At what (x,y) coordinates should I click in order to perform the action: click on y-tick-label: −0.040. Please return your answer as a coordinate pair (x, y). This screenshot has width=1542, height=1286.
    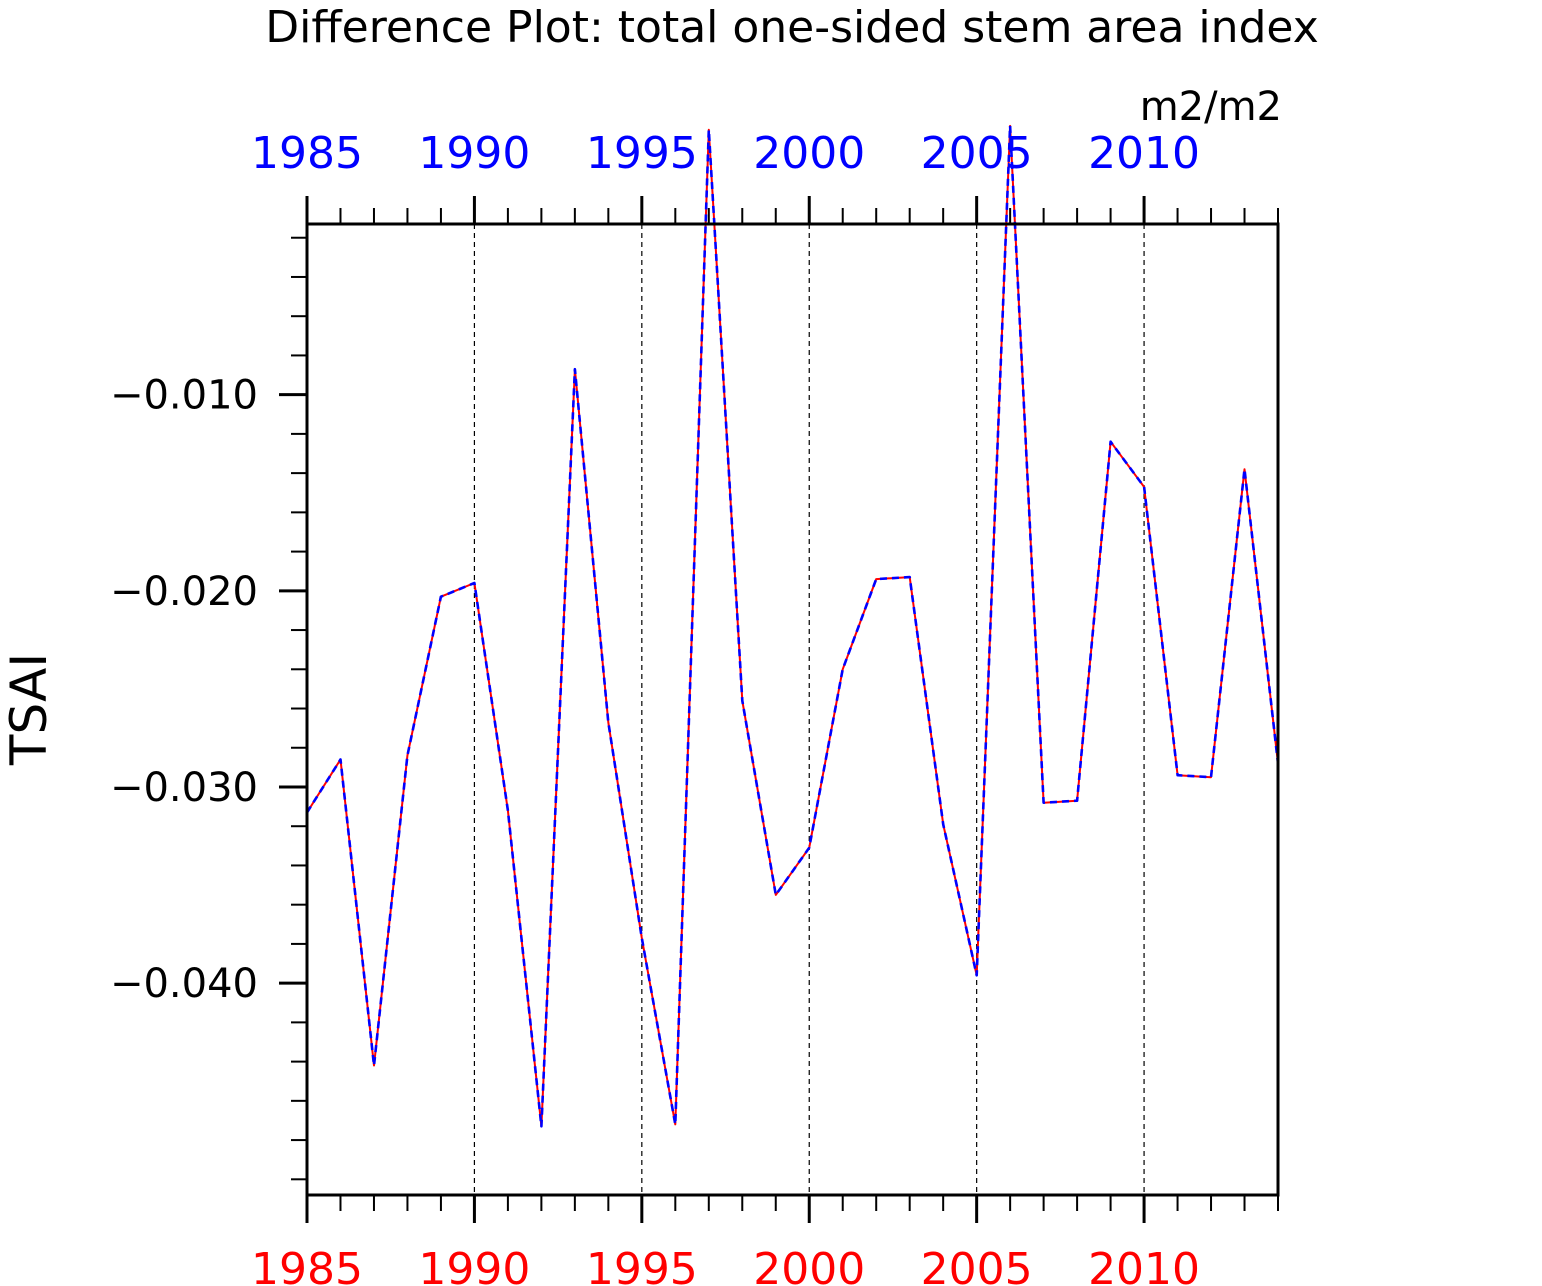
    Looking at the image, I should click on (184, 984).